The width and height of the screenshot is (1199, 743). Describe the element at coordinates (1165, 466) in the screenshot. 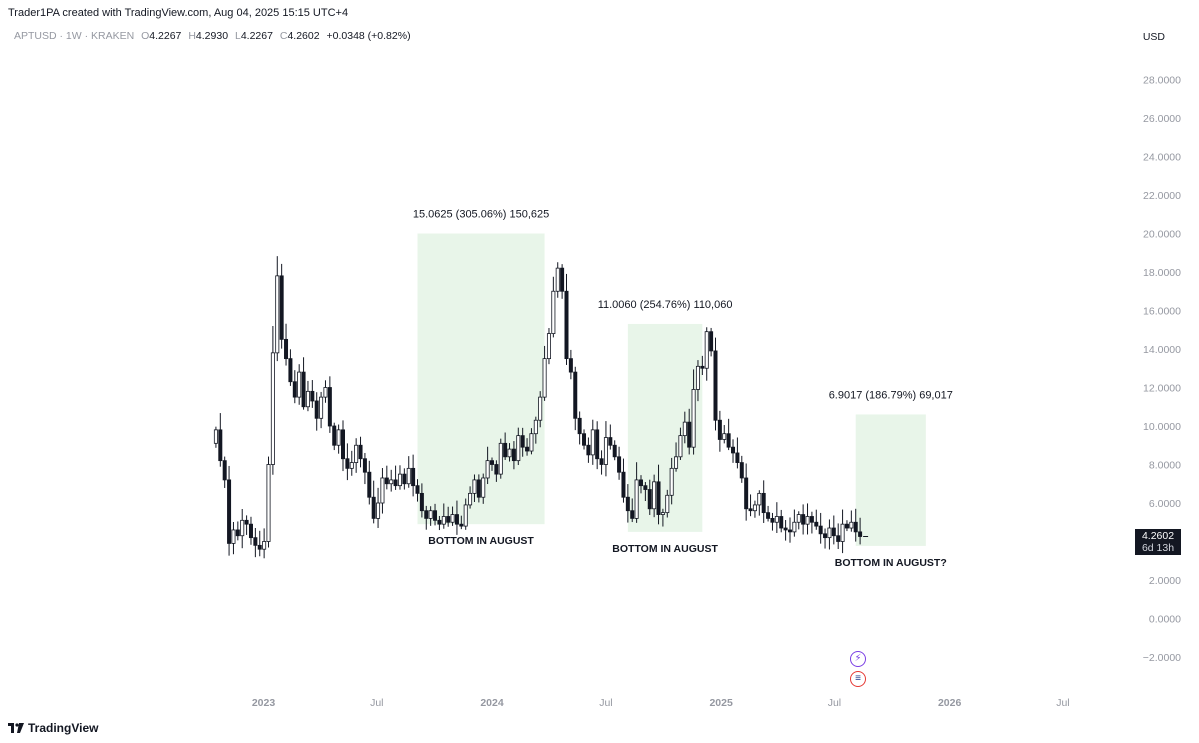

I see `y-tick-label: 8.0000` at that location.